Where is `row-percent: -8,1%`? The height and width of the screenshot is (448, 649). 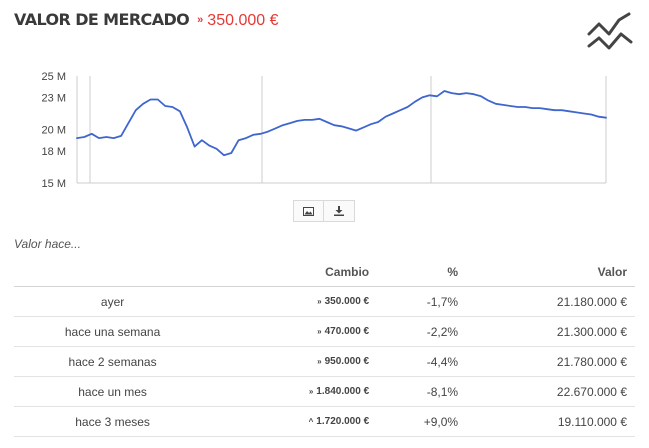 row-percent: -8,1% is located at coordinates (414, 391).